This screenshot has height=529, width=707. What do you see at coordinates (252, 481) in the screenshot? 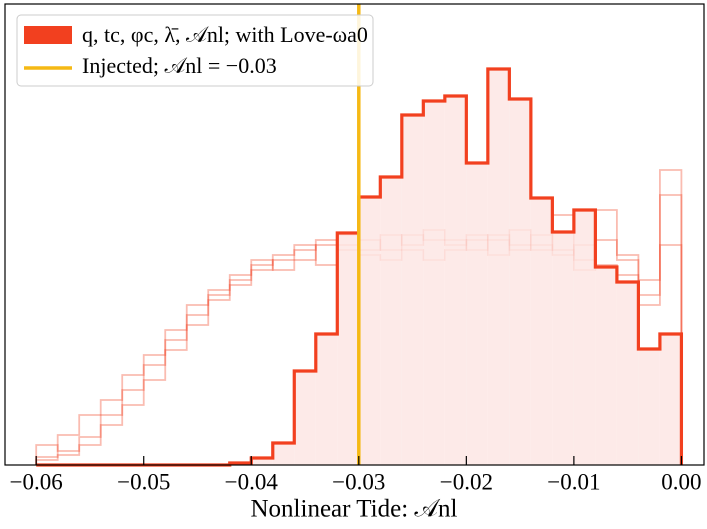
I see `x-tick-label: −0.04` at bounding box center [252, 481].